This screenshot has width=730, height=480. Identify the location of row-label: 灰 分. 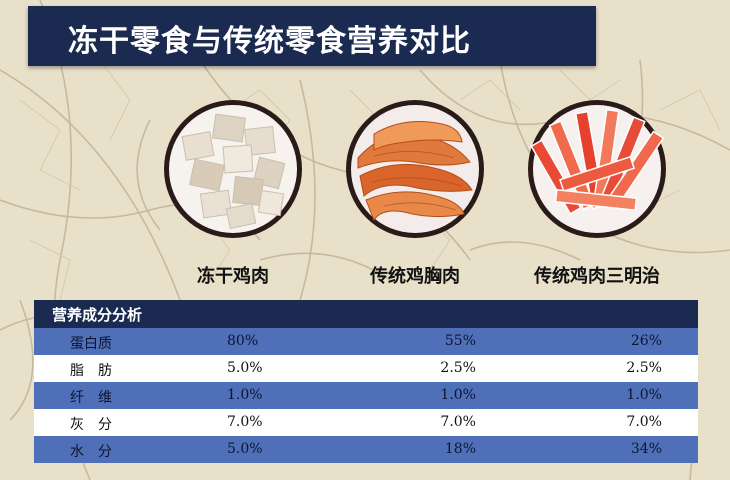
(91, 425).